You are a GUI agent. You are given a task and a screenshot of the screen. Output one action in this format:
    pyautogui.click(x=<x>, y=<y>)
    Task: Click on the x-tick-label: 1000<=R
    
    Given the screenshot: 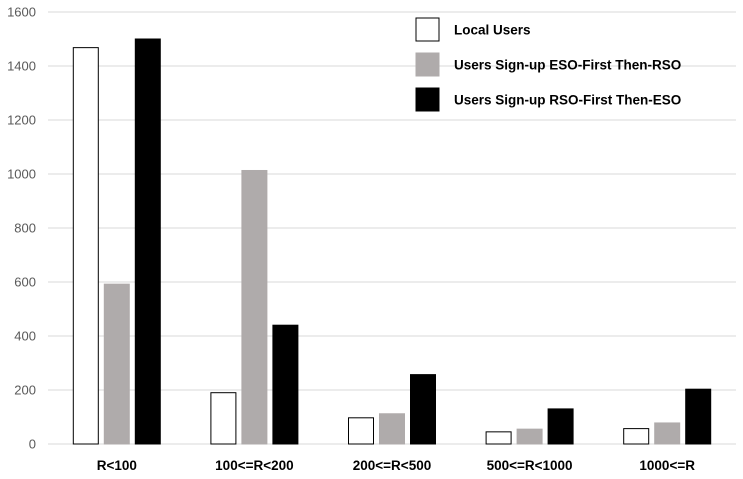 What is the action you would take?
    pyautogui.click(x=667, y=465)
    